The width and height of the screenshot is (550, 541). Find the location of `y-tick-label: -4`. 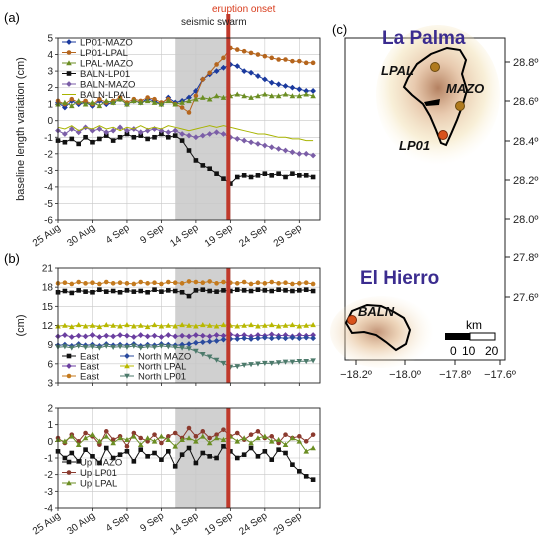

y-tick-label: -4 is located at coordinates (48, 509).